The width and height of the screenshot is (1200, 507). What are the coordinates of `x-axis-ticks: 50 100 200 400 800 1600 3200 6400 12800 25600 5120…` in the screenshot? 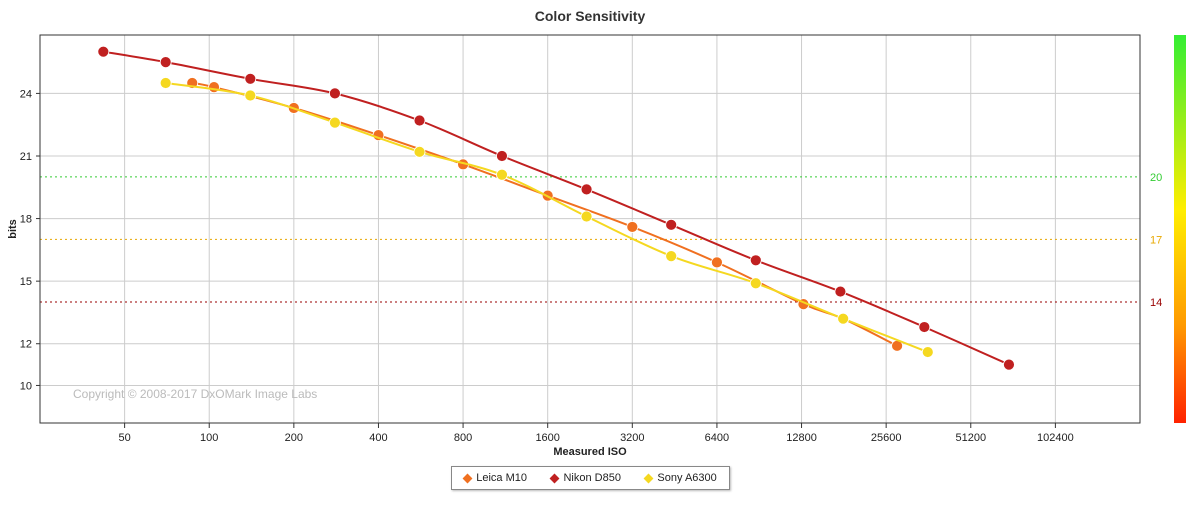 It's located at (596, 433).